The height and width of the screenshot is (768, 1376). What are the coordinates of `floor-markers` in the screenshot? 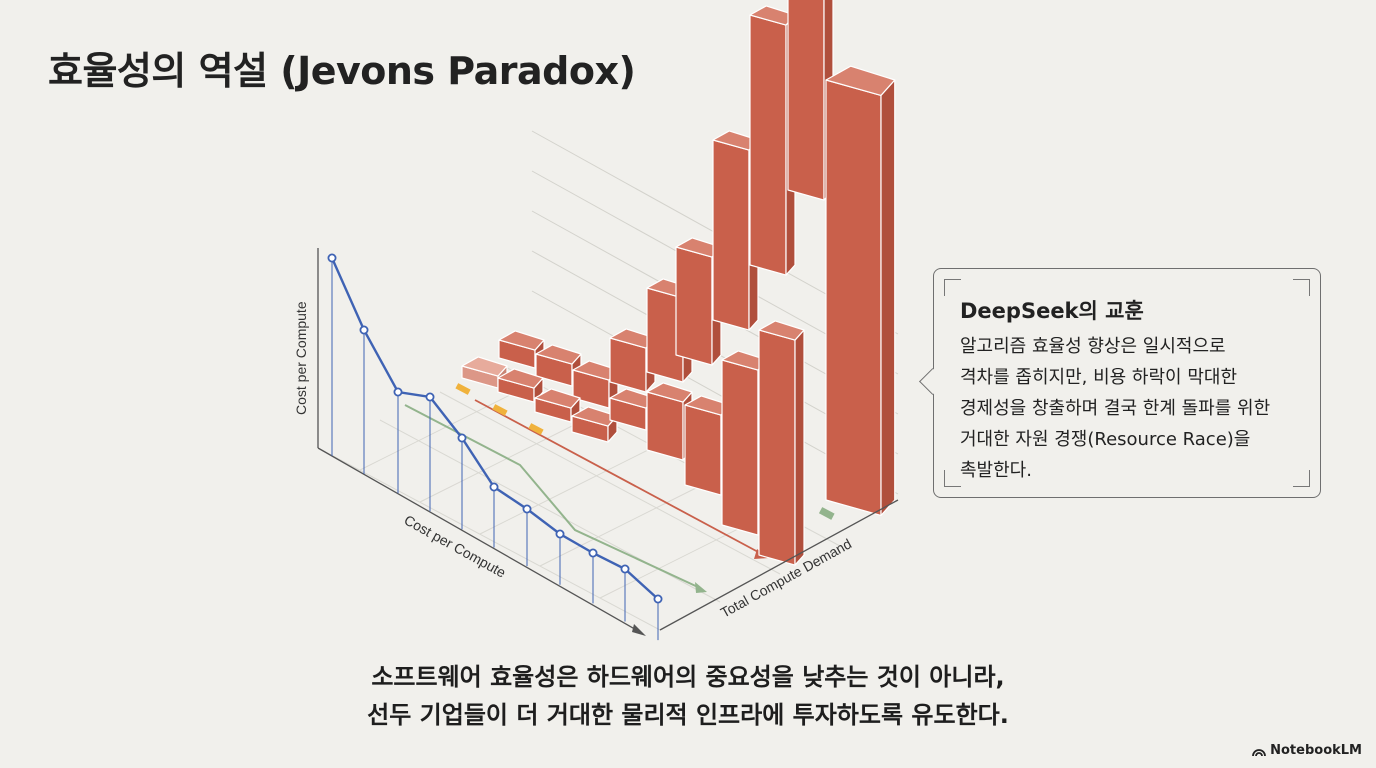 It's located at (645, 451).